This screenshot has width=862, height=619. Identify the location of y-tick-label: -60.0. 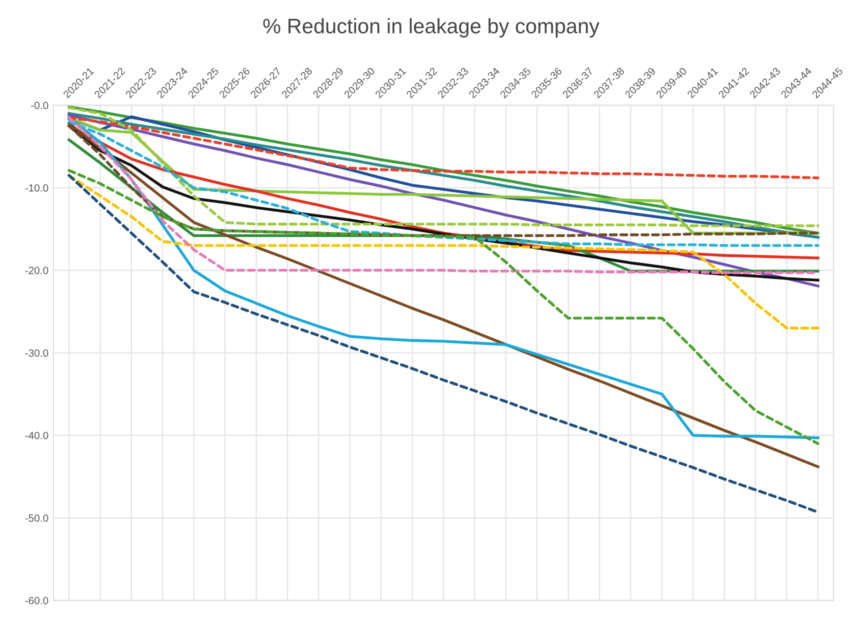
(36, 600).